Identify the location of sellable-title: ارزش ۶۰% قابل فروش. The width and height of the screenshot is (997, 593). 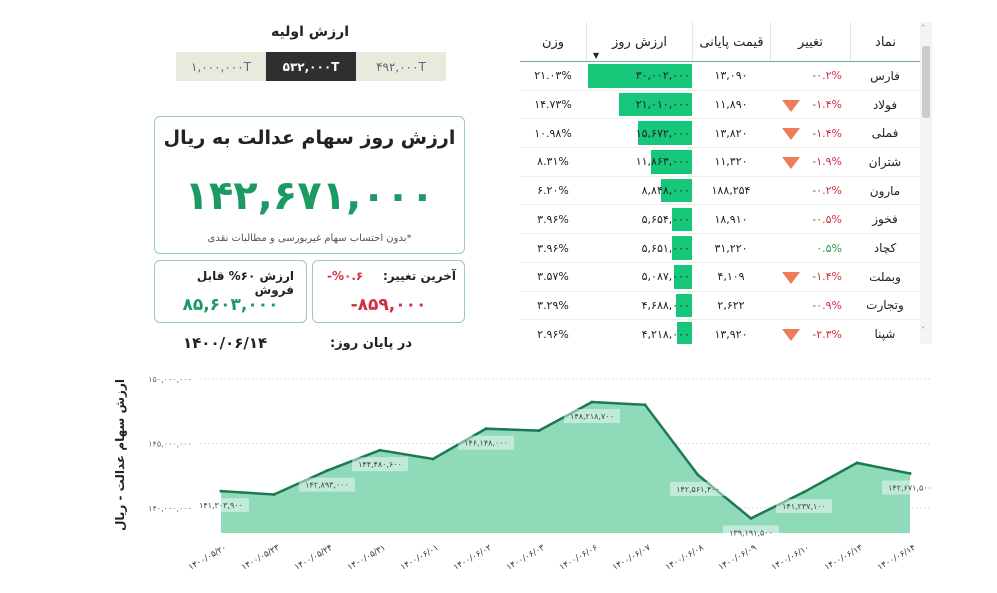
(245, 283).